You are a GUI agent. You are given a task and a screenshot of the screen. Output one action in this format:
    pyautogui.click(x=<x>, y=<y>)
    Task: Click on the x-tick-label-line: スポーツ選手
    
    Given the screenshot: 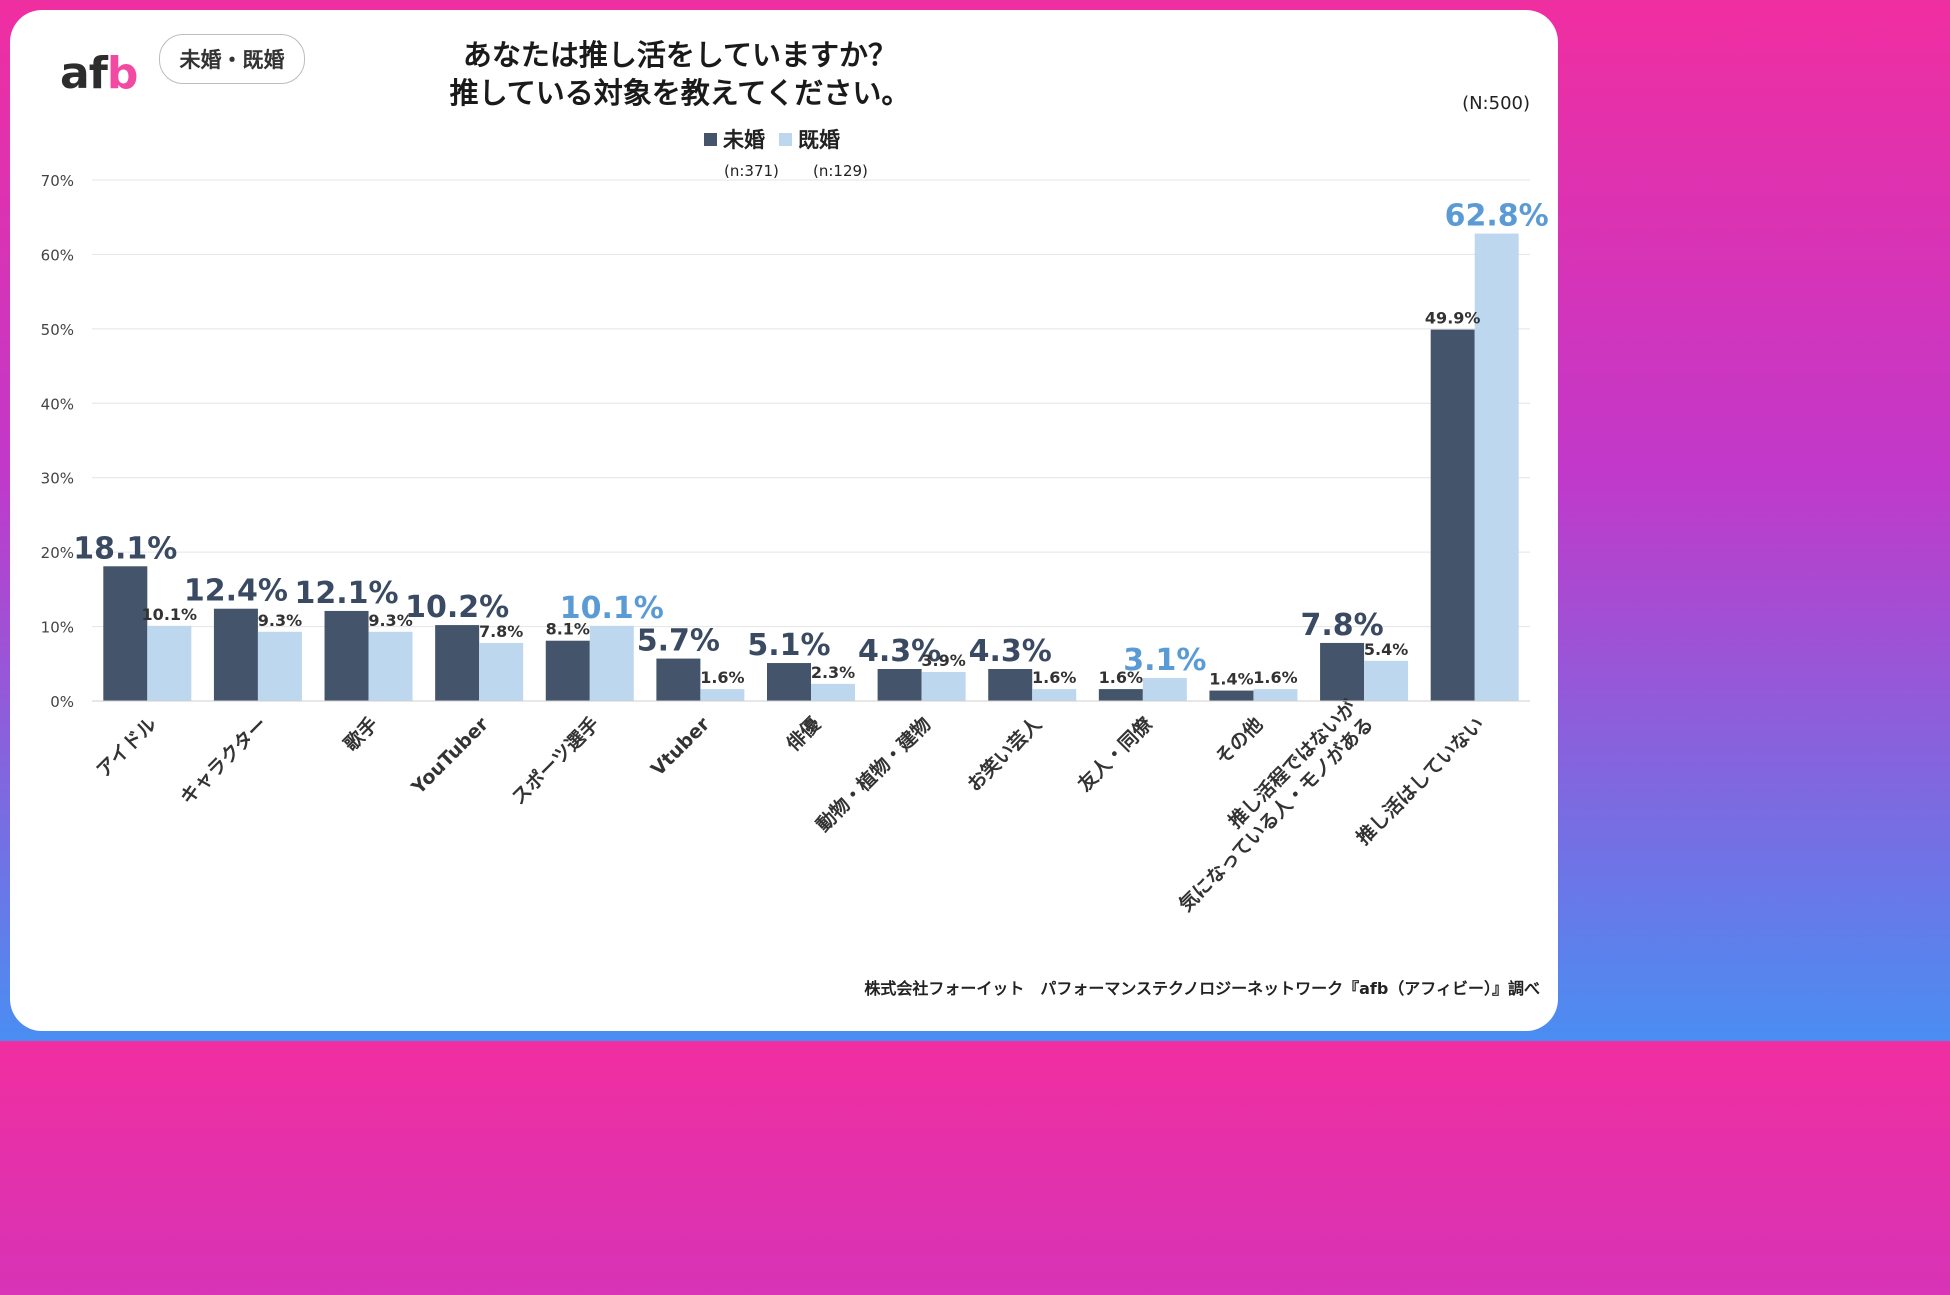 What is the action you would take?
    pyautogui.click(x=555, y=761)
    